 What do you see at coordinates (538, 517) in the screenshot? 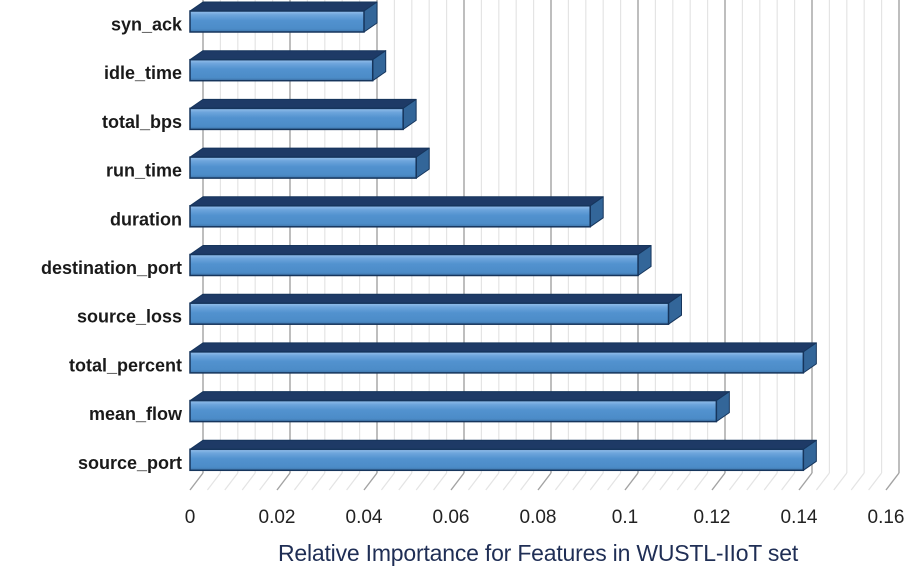
I see `x-tick-label: 0.08` at bounding box center [538, 517].